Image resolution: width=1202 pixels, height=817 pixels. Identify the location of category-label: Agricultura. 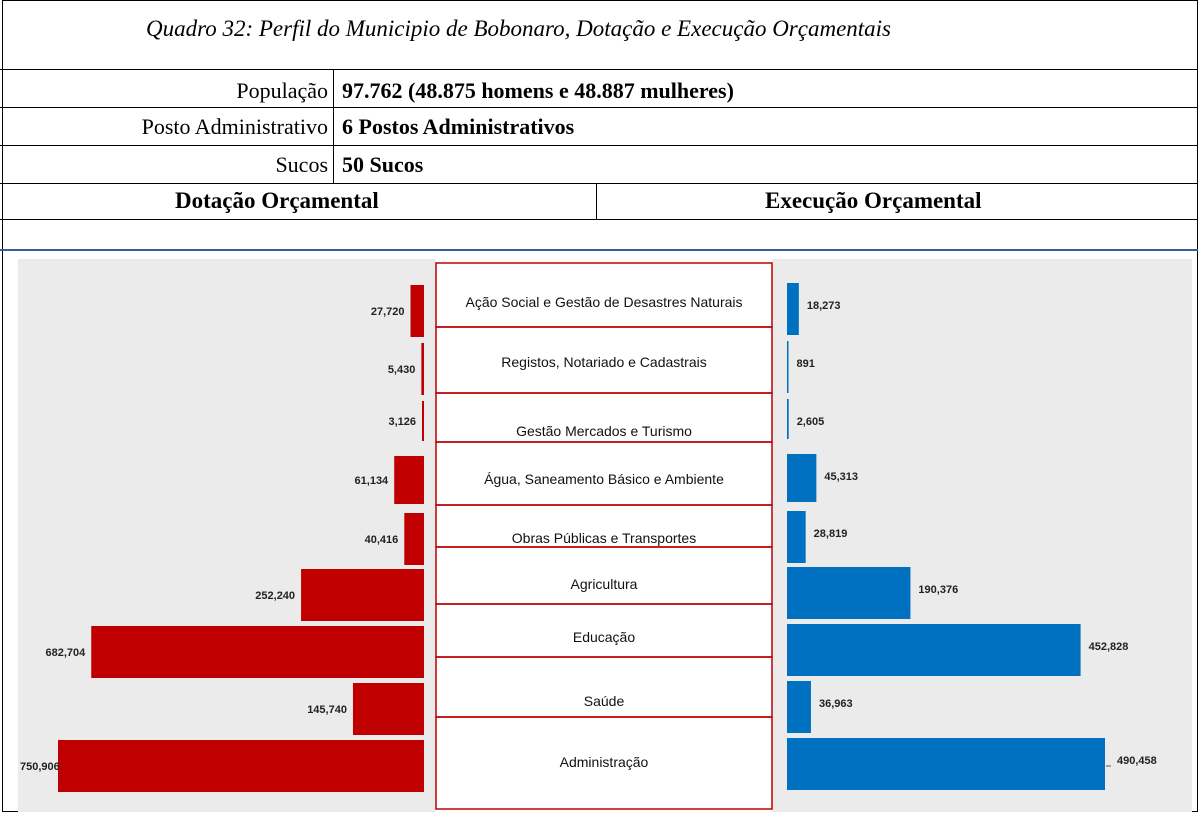
(604, 584).